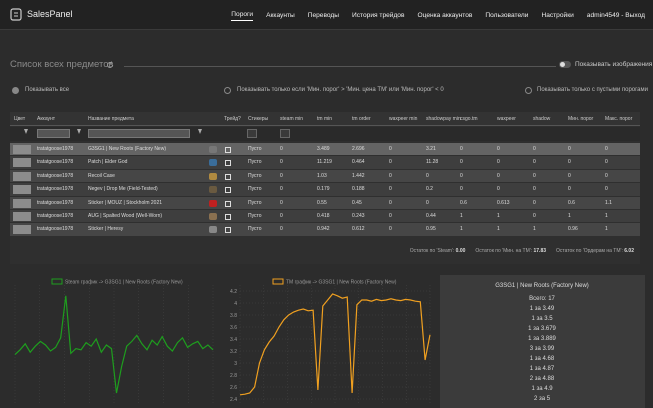  I want to click on price: 0.55, so click(322, 202).